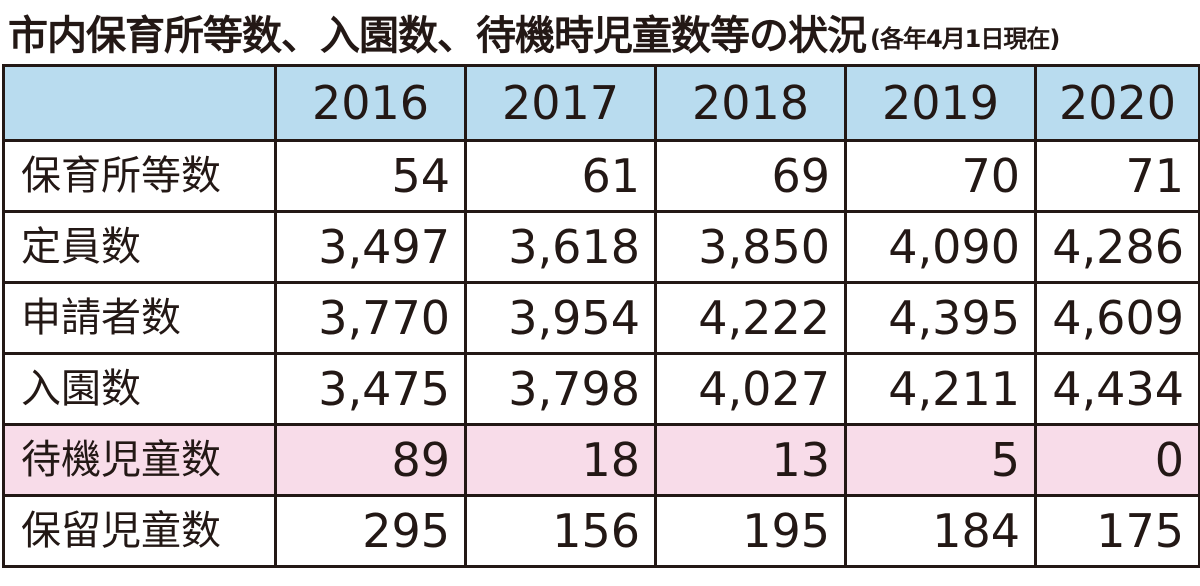 This screenshot has width=1200, height=586. Describe the element at coordinates (940, 103) in the screenshot. I see `year-header-2019: 2019` at that location.